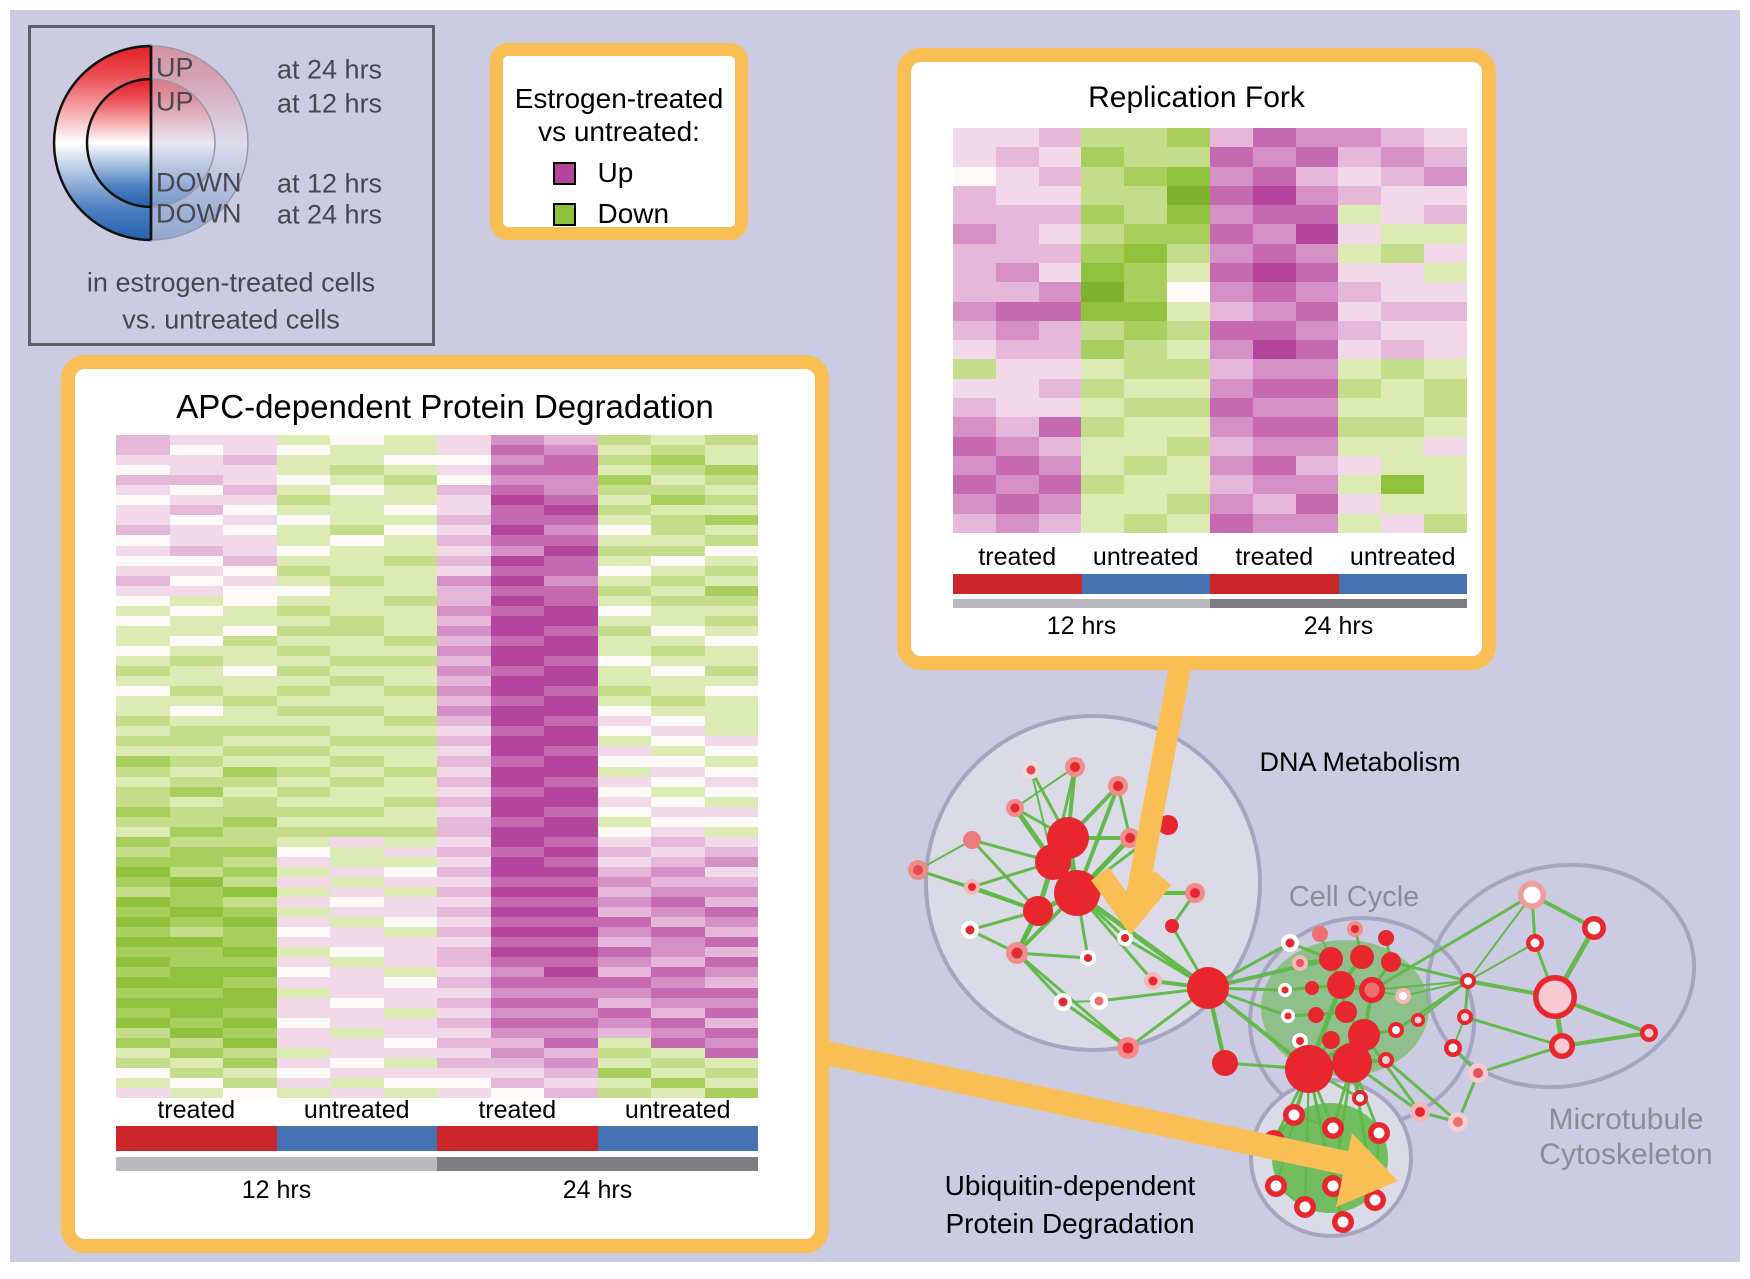  Describe the element at coordinates (1070, 1185) in the screenshot. I see `cluster-label: Ubiquitin-dependent` at that location.